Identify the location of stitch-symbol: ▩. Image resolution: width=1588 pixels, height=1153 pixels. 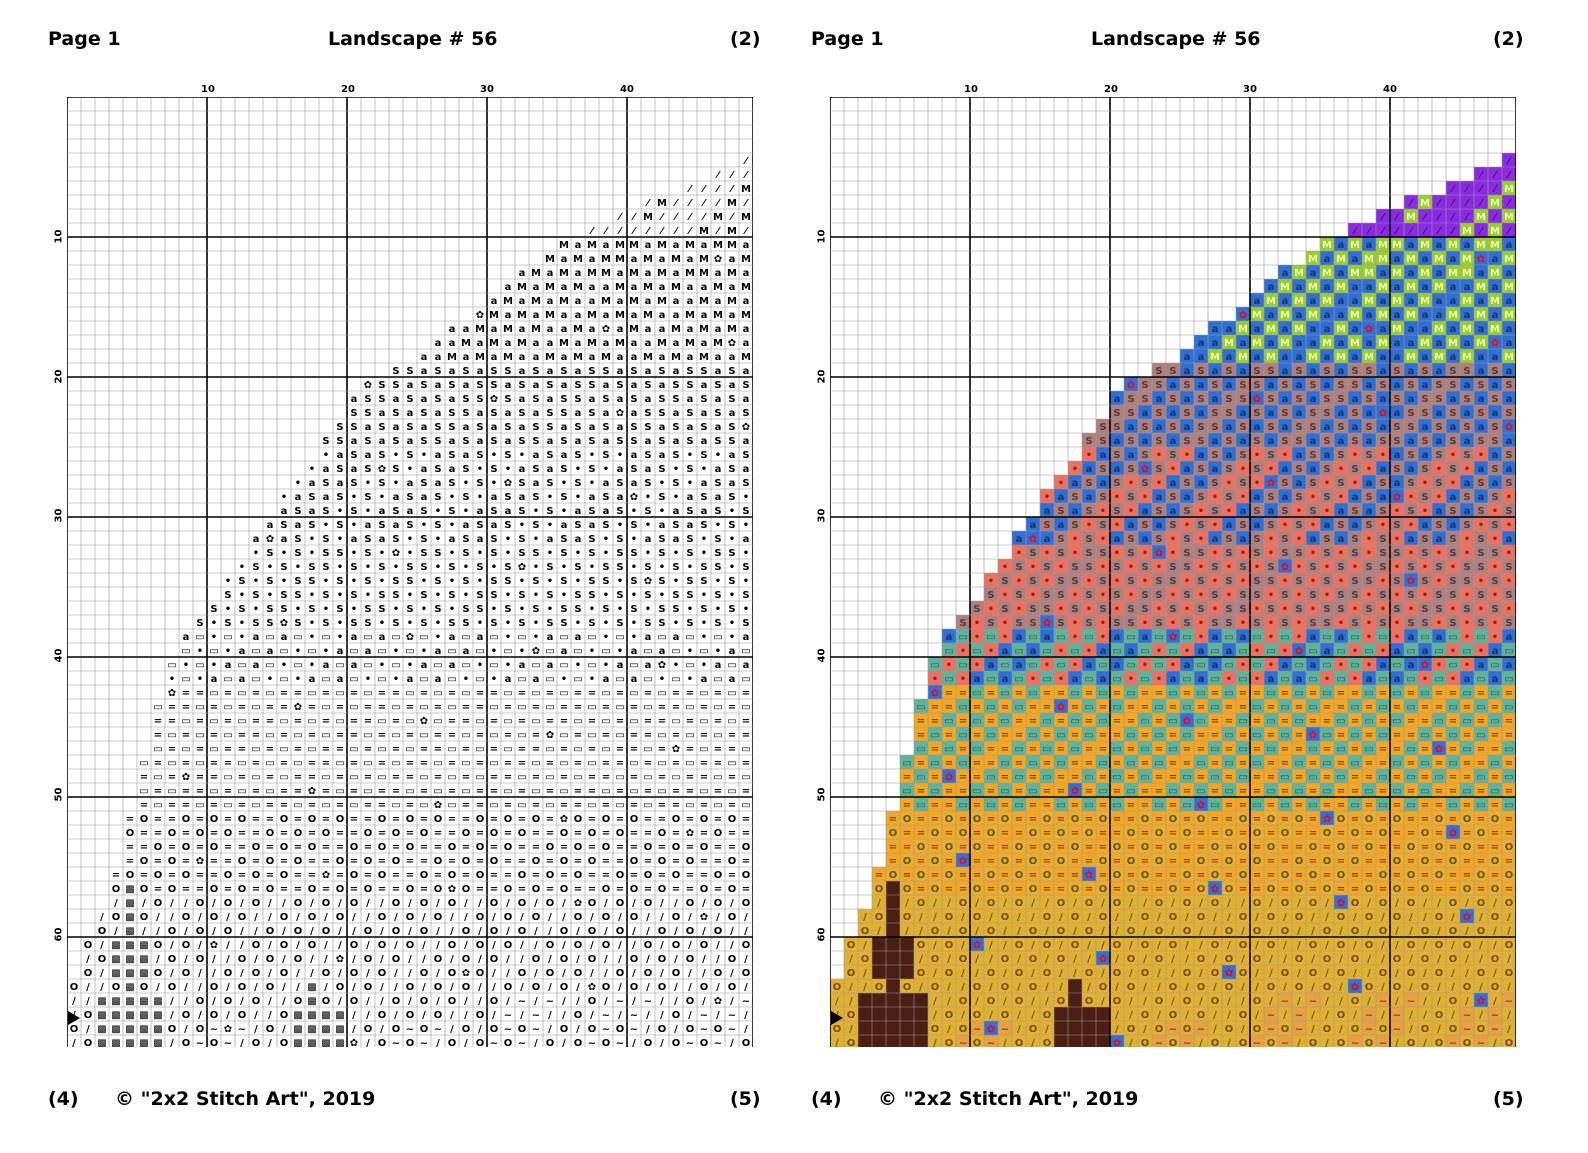
(129, 945).